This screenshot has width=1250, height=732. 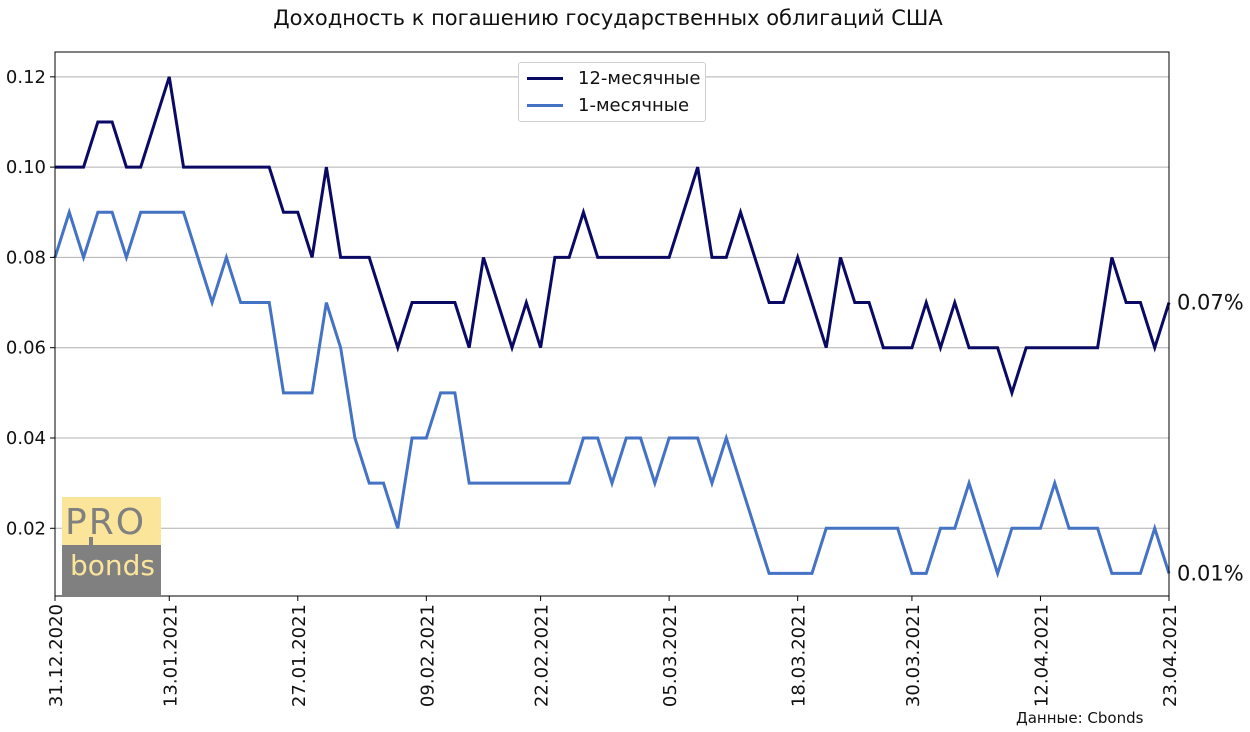 What do you see at coordinates (170, 655) in the screenshot?
I see `x-tick-label: 13.01.2021` at bounding box center [170, 655].